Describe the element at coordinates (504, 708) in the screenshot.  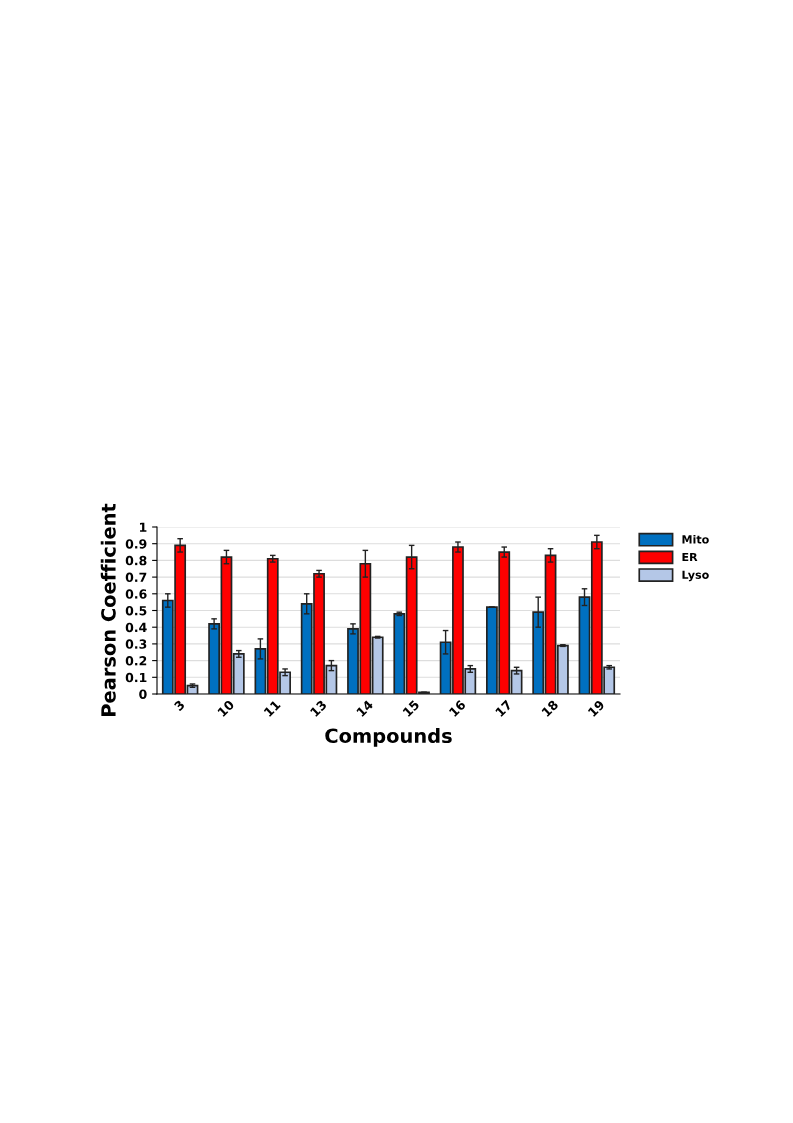
I see `x-tick-label: 17` at that location.